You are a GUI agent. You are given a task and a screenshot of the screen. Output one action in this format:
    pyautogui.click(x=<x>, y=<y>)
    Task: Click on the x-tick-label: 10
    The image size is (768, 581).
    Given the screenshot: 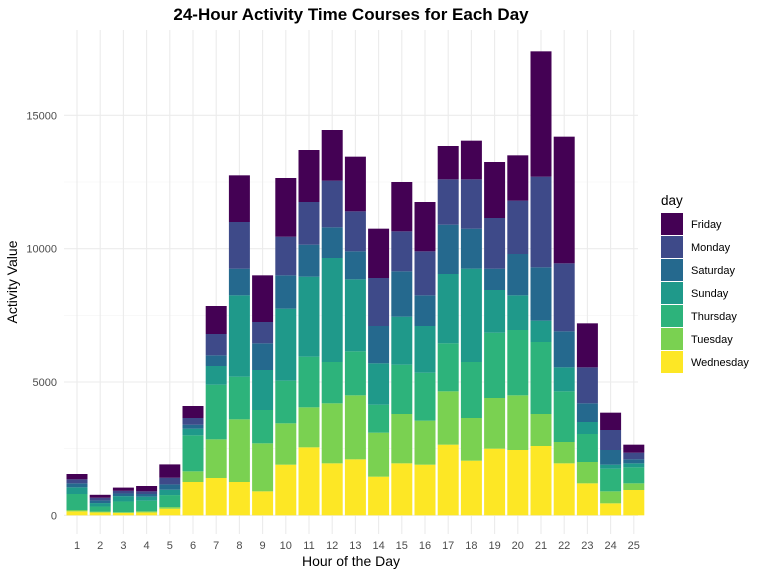 What is the action you would take?
    pyautogui.click(x=286, y=546)
    